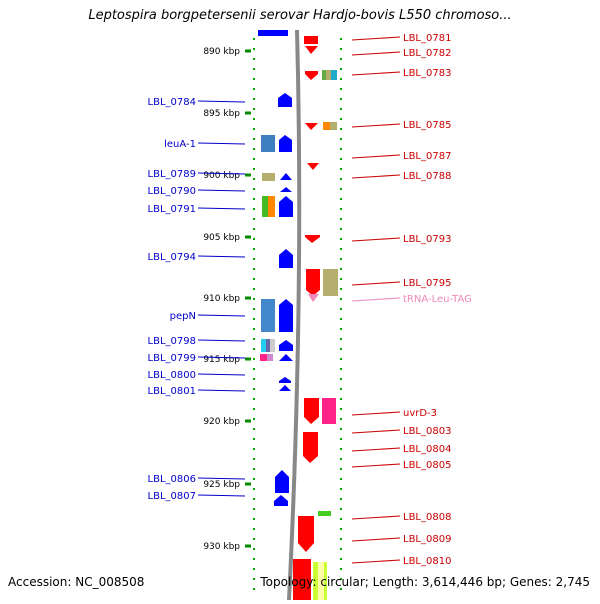  I want to click on gene-label: uvrD-3, so click(420, 413).